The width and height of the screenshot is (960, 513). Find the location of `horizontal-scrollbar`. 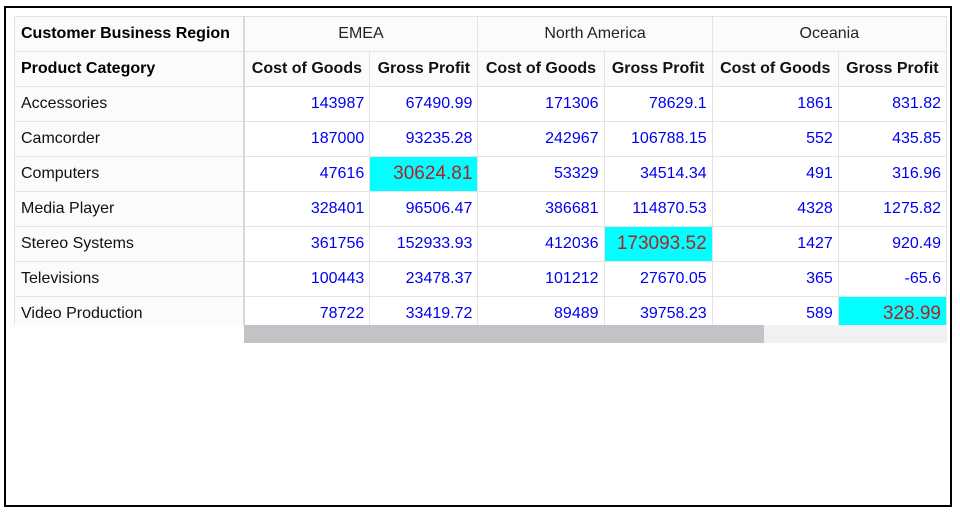

horizontal-scrollbar is located at coordinates (595, 334).